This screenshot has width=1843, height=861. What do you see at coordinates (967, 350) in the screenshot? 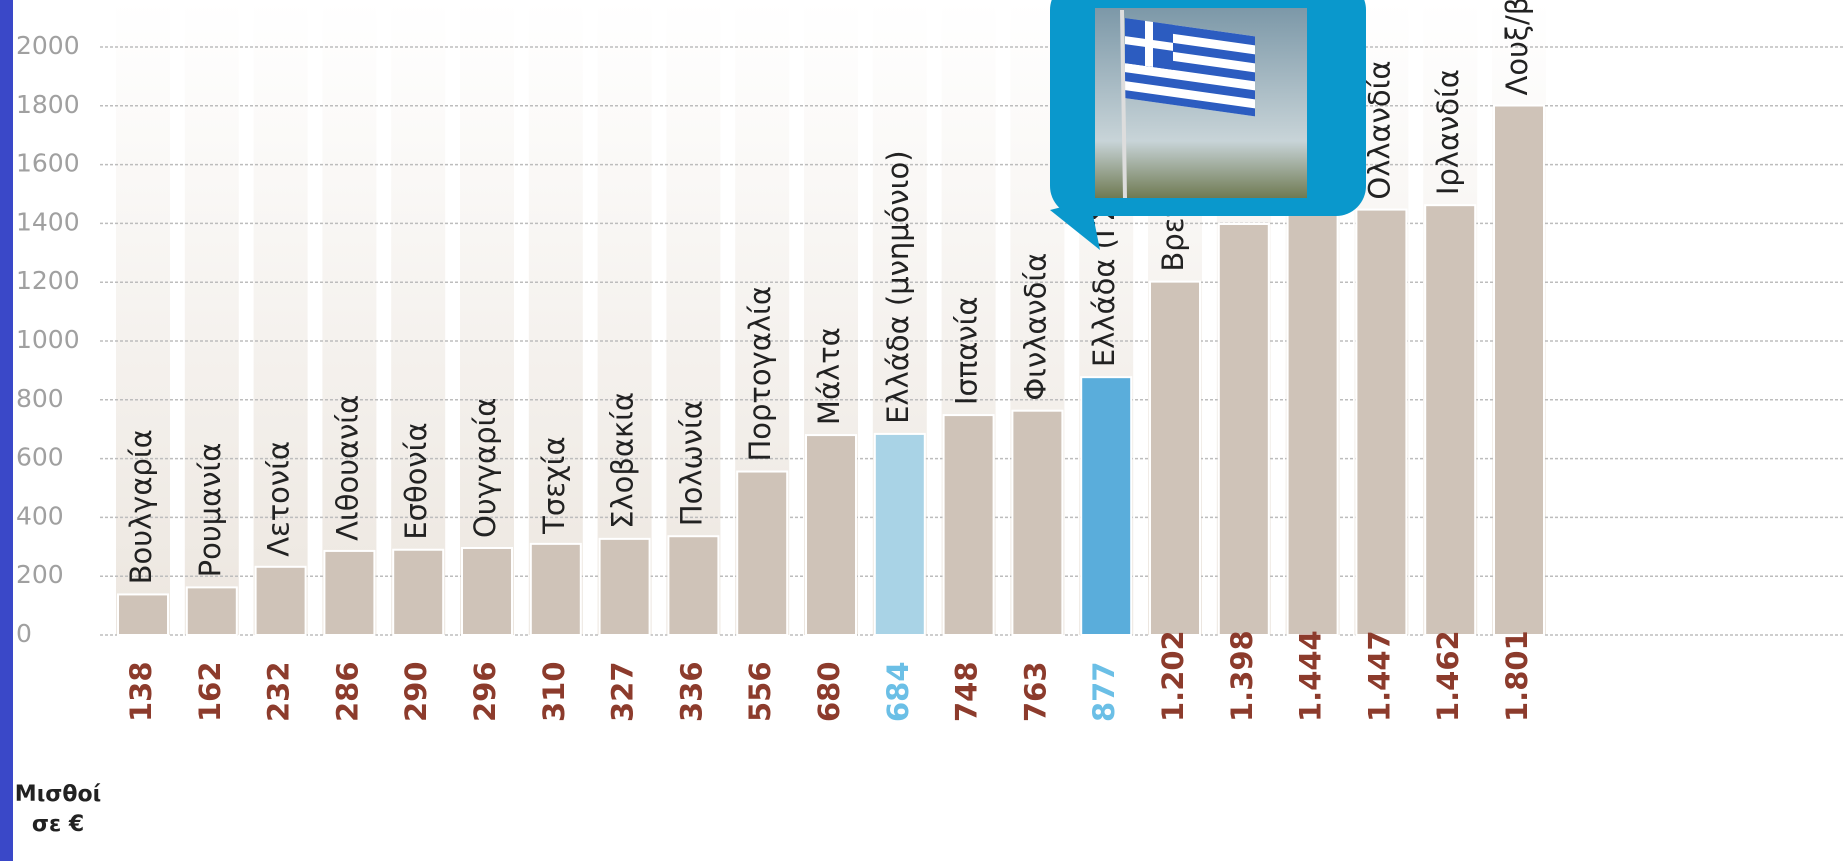
I see `category-label: Ισπανία` at bounding box center [967, 350].